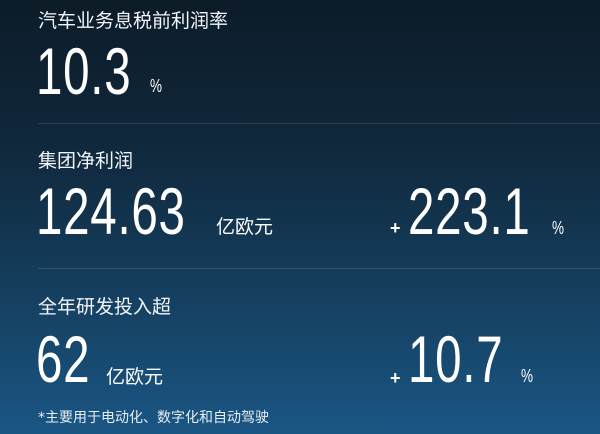 This screenshot has height=434, width=600. Describe the element at coordinates (133, 21) in the screenshot. I see `metric-title: 汽车业务息税前利润率` at that location.